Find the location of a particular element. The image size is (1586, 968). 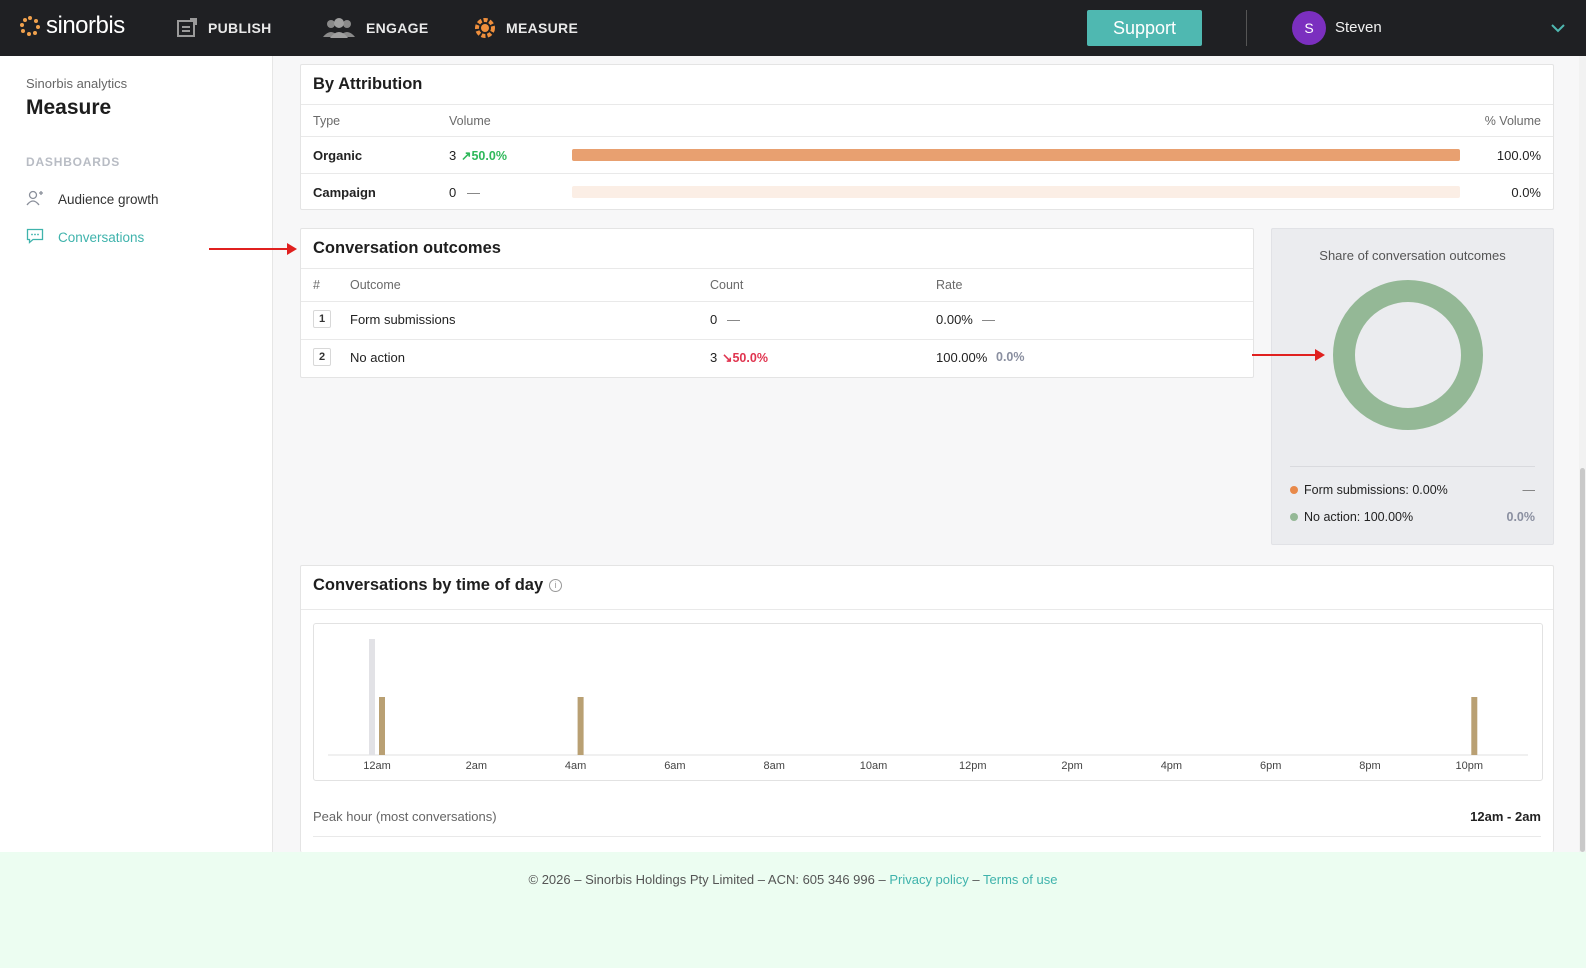

x-tick-label: 4pm is located at coordinates (1171, 766).